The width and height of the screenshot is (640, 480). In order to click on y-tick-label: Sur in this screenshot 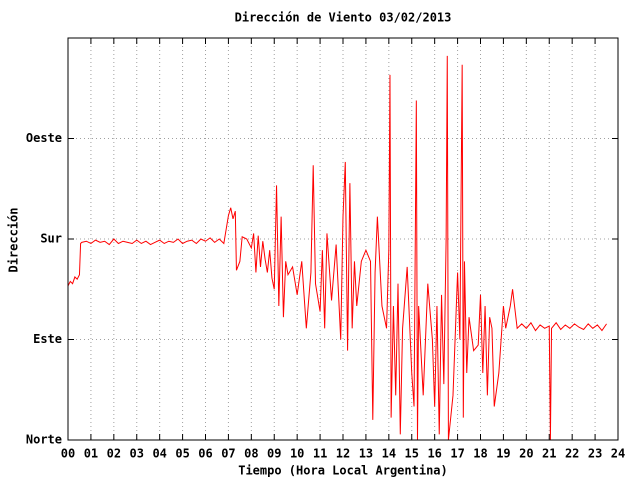, I will do `click(51, 239)`.